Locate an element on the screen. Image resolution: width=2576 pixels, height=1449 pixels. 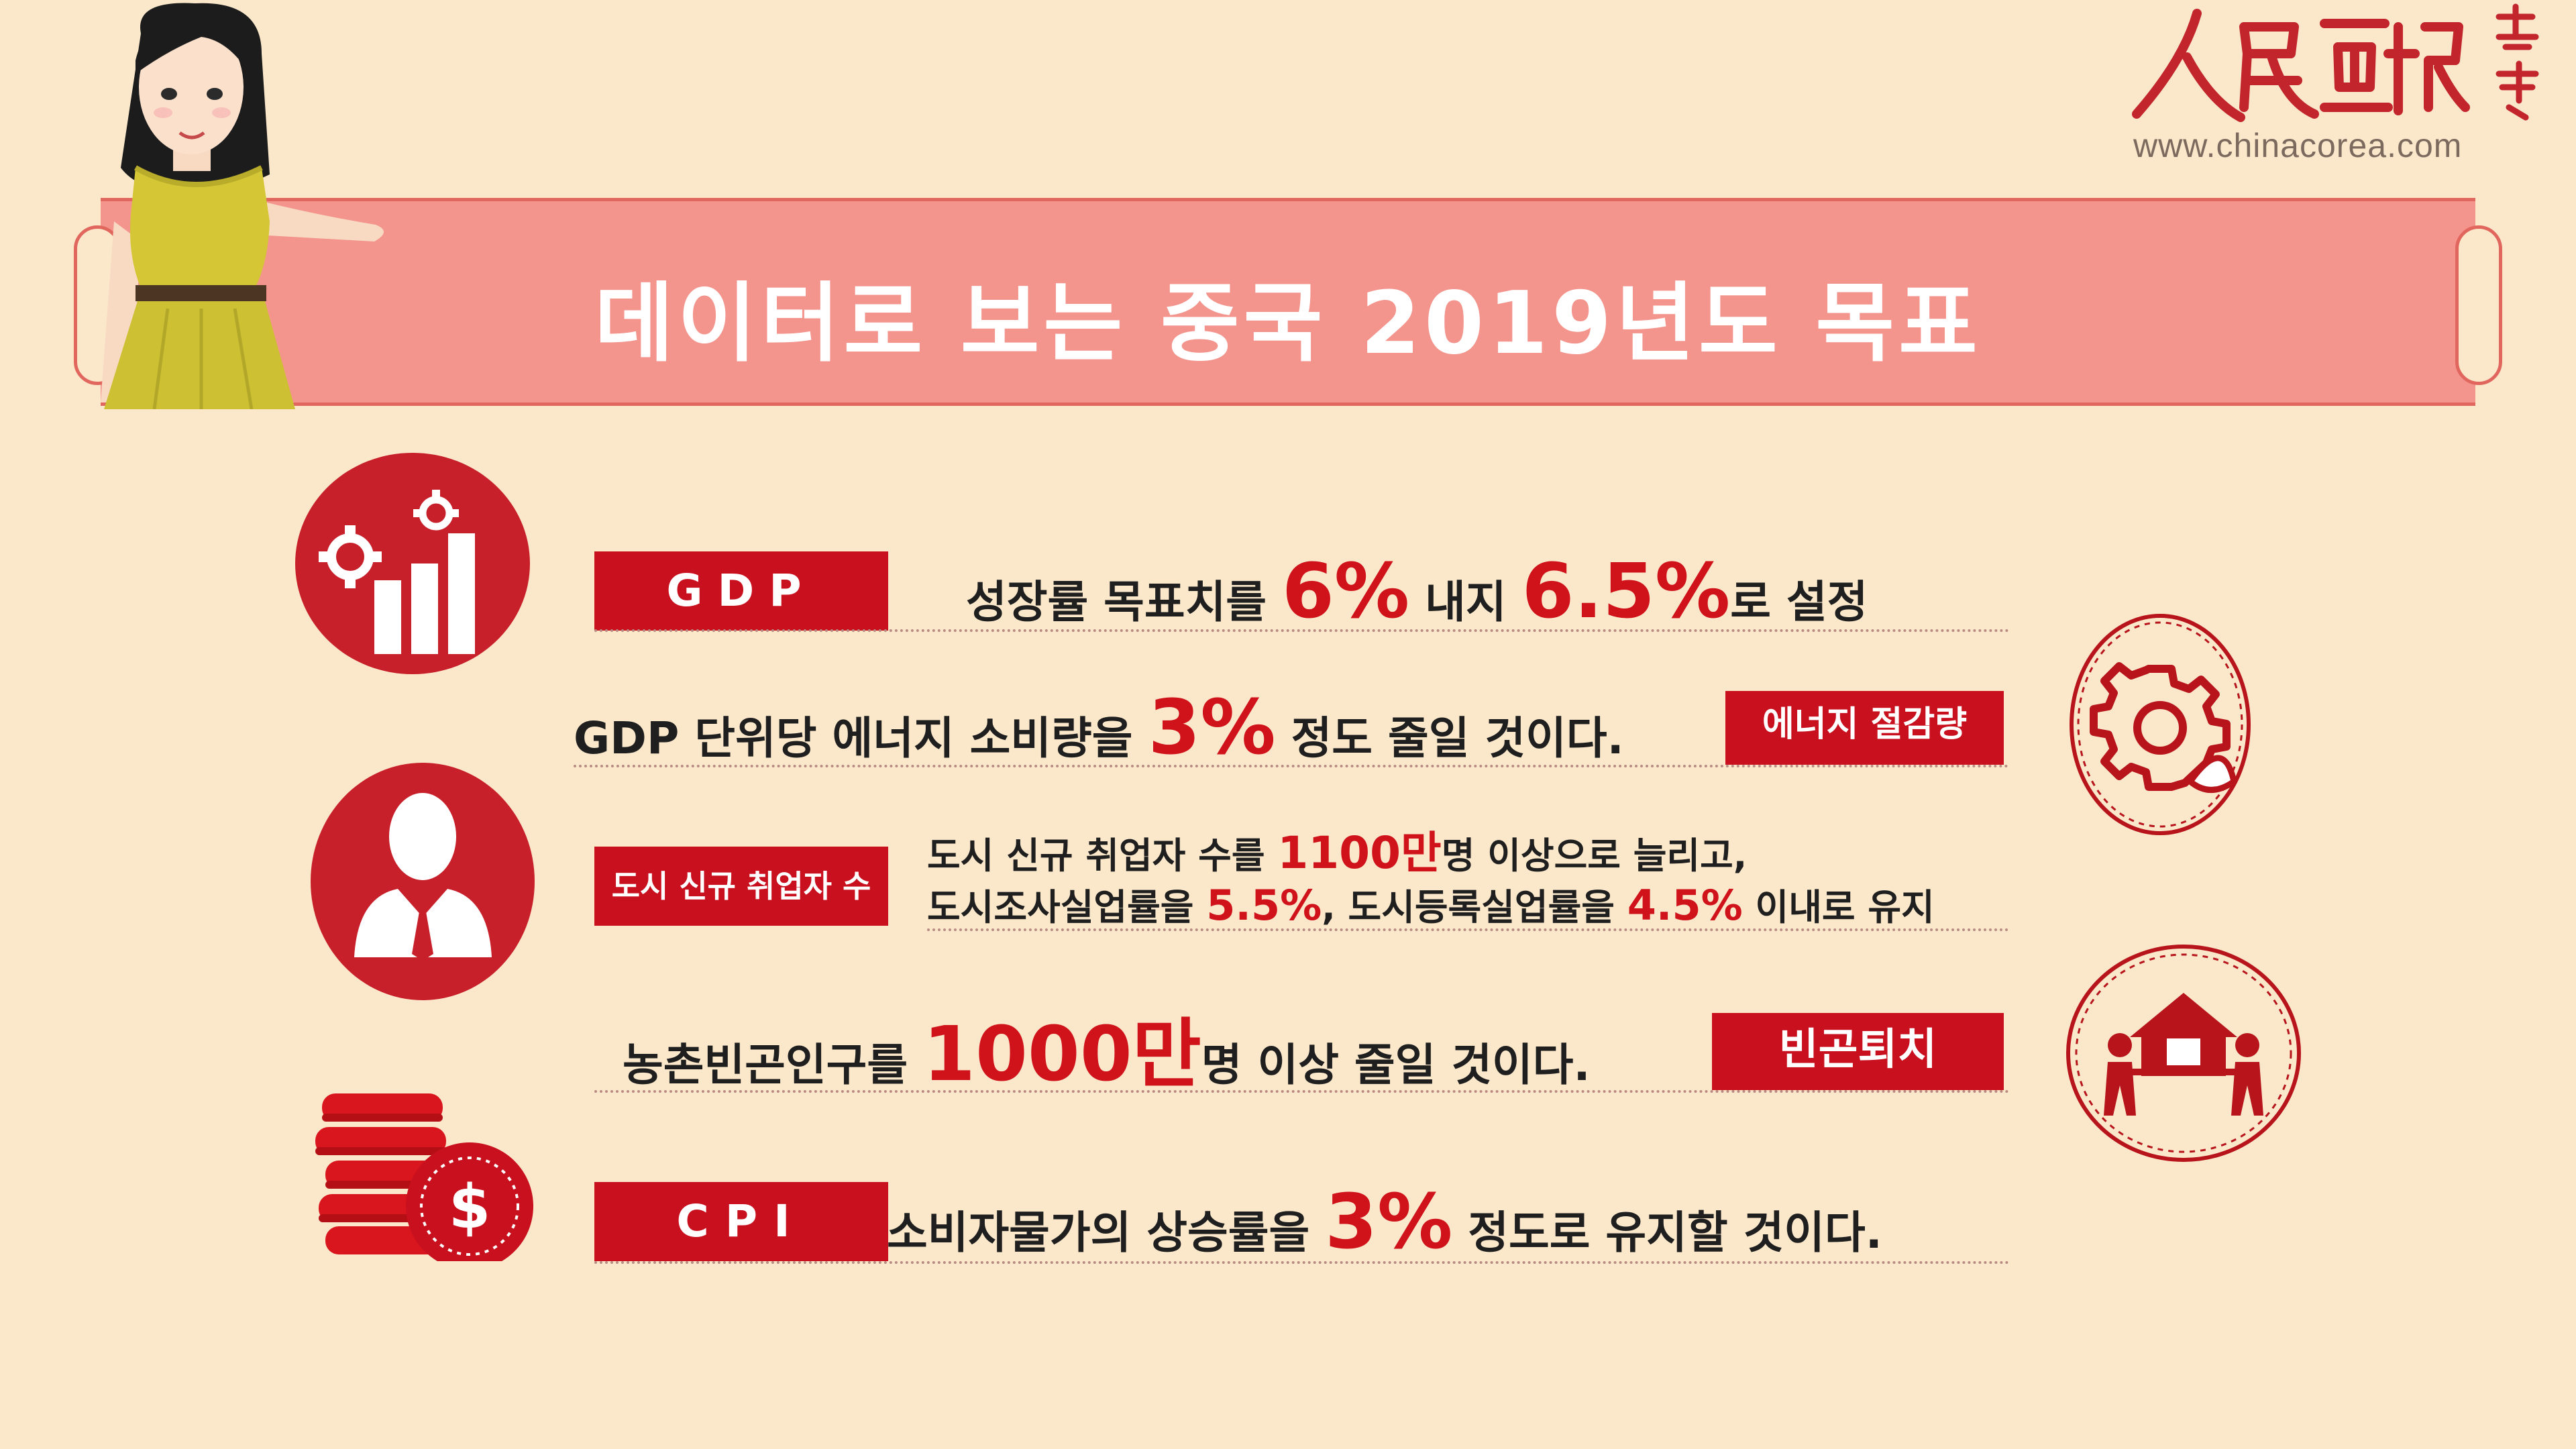
poverty-statement: 농촌빈곤인구를 1000만명 이상 줄일 것이다. is located at coordinates (1107, 1060).